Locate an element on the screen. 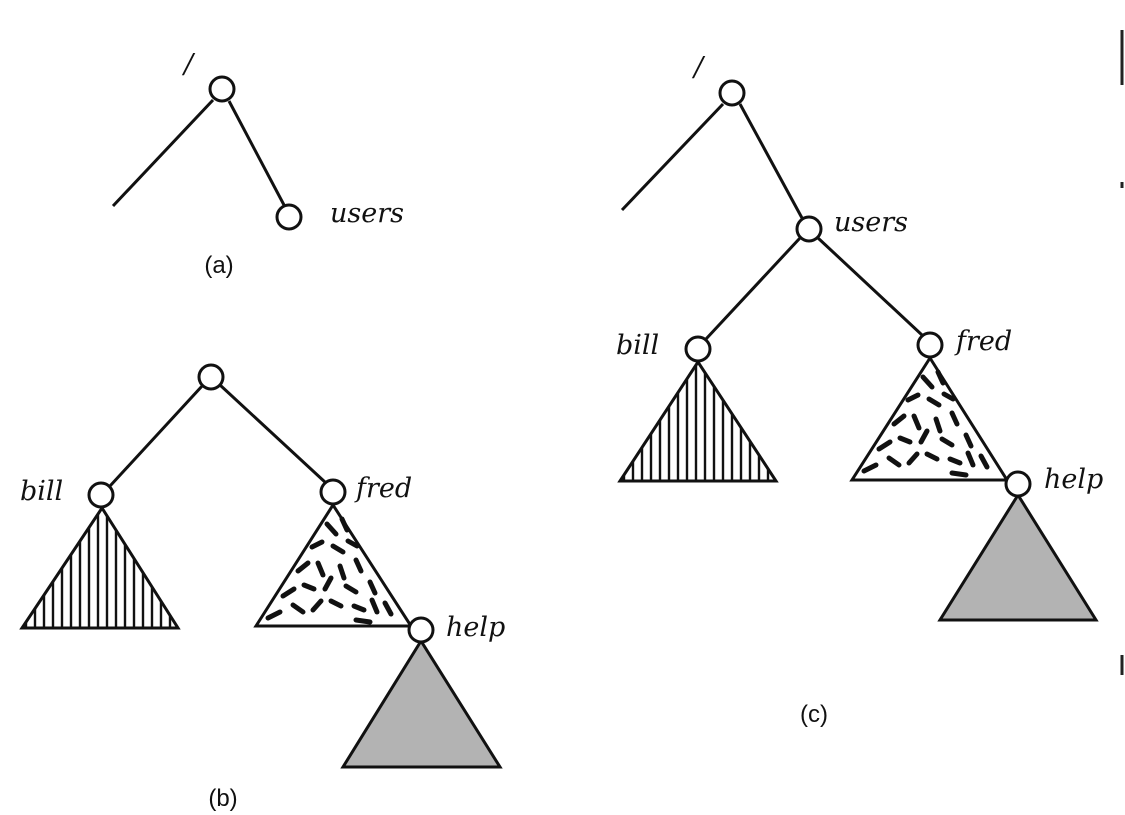 This screenshot has height=815, width=1125. edge-top-bill is located at coordinates (156, 435).